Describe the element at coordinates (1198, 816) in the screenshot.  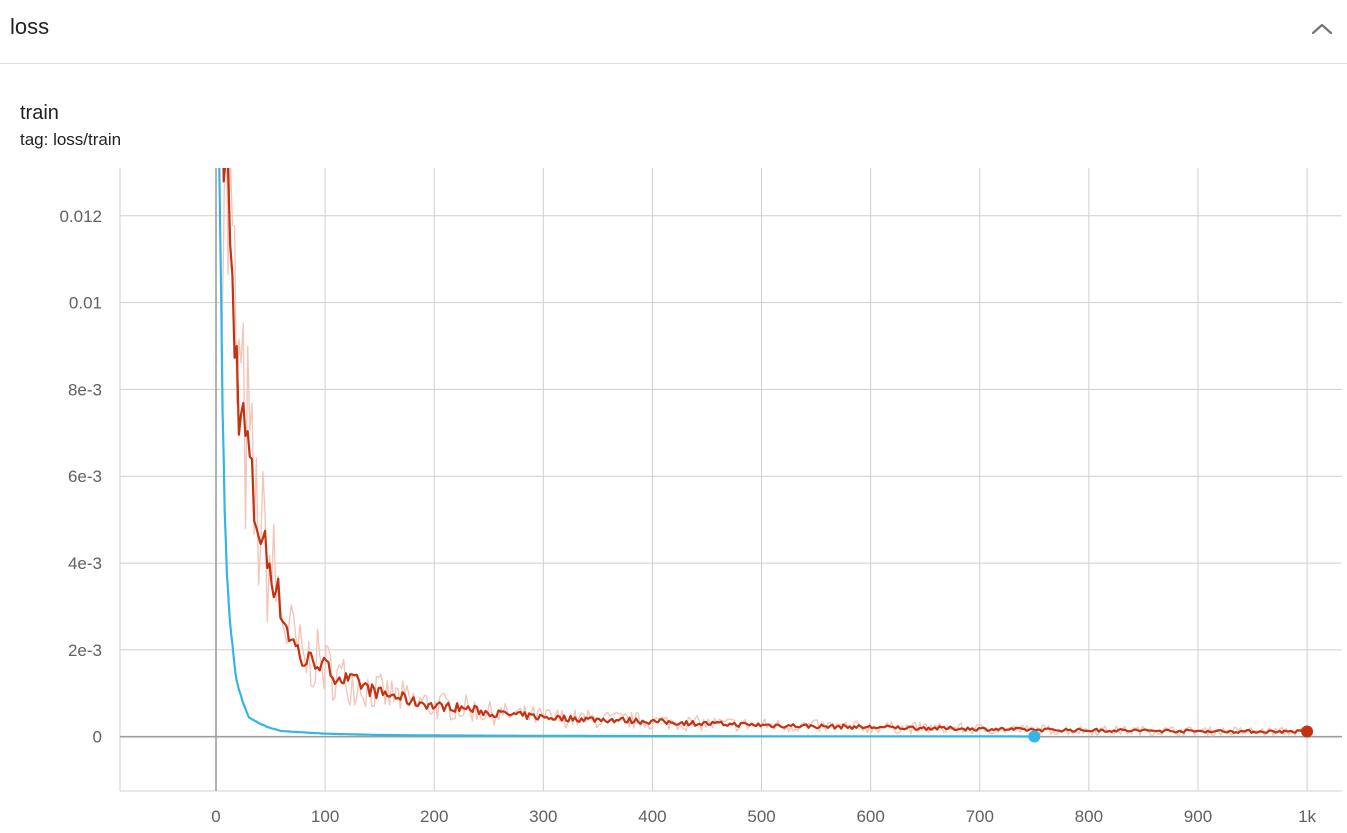
I see `x-tick-label: 900` at that location.